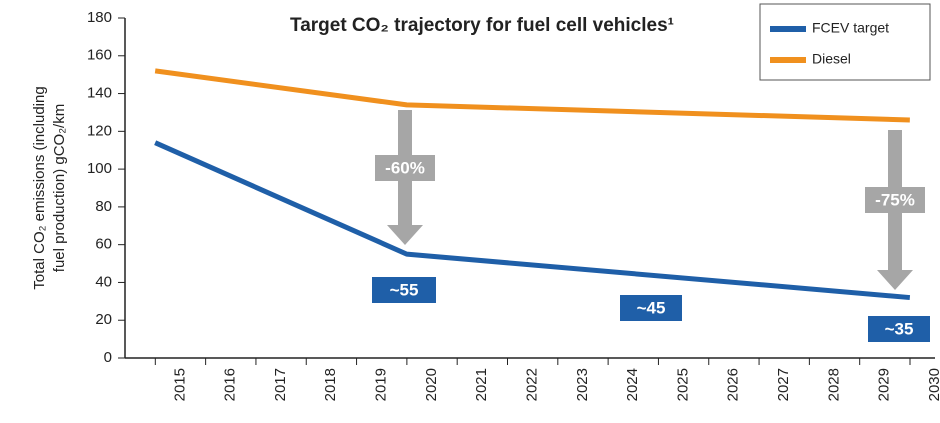 The image size is (940, 423). I want to click on legend-box, so click(845, 42).